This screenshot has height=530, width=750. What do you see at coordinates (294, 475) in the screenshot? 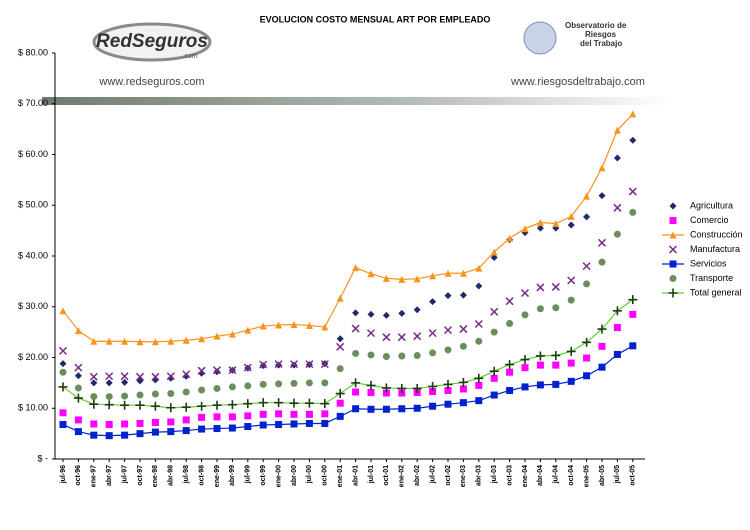
I see `x-tick-label: abr-00` at bounding box center [294, 475].